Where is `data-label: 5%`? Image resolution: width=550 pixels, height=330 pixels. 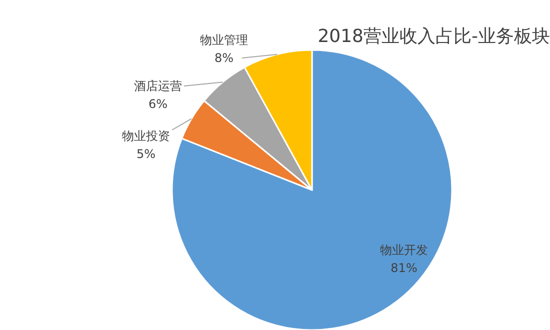 data-label: 5% is located at coordinates (146, 154).